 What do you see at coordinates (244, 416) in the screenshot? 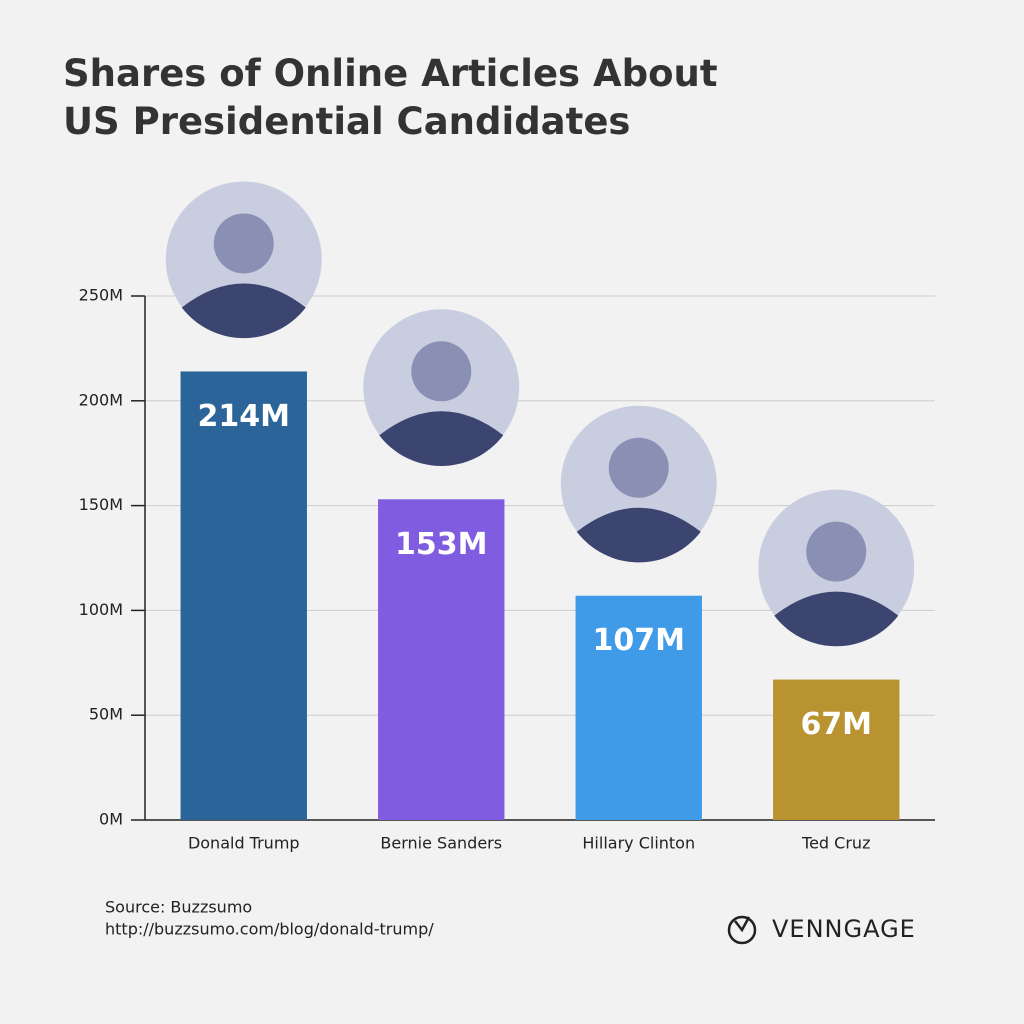
I see `value-label: 214M` at bounding box center [244, 416].